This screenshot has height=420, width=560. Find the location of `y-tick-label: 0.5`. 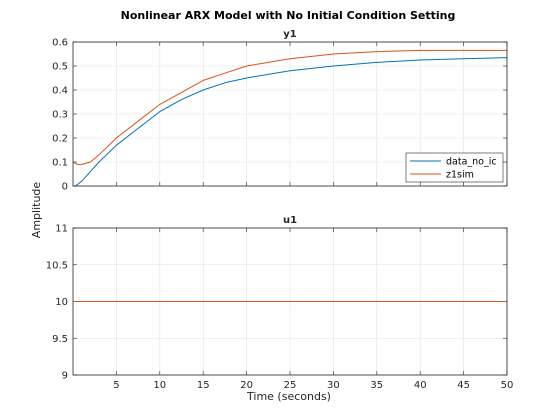

y-tick-label: 0.5 is located at coordinates (60, 67).